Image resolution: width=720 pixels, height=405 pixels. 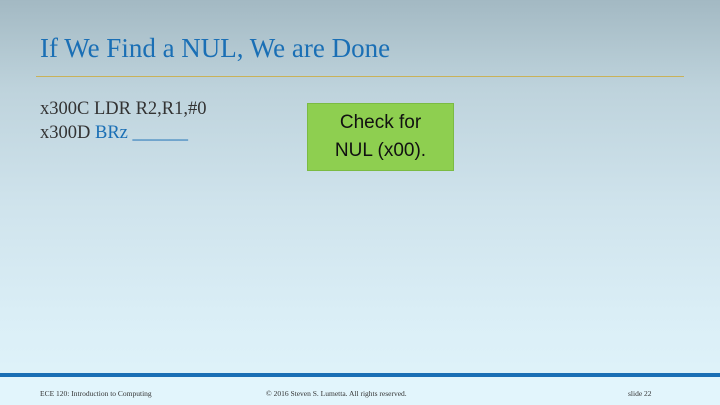 What do you see at coordinates (96, 393) in the screenshot?
I see `footer-course: ECE 120: Introduction to Computing` at bounding box center [96, 393].